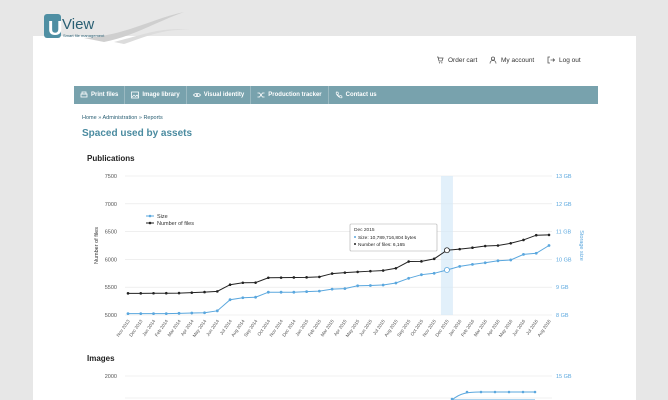 The image size is (668, 400). I want to click on hover-band, so click(446, 245).